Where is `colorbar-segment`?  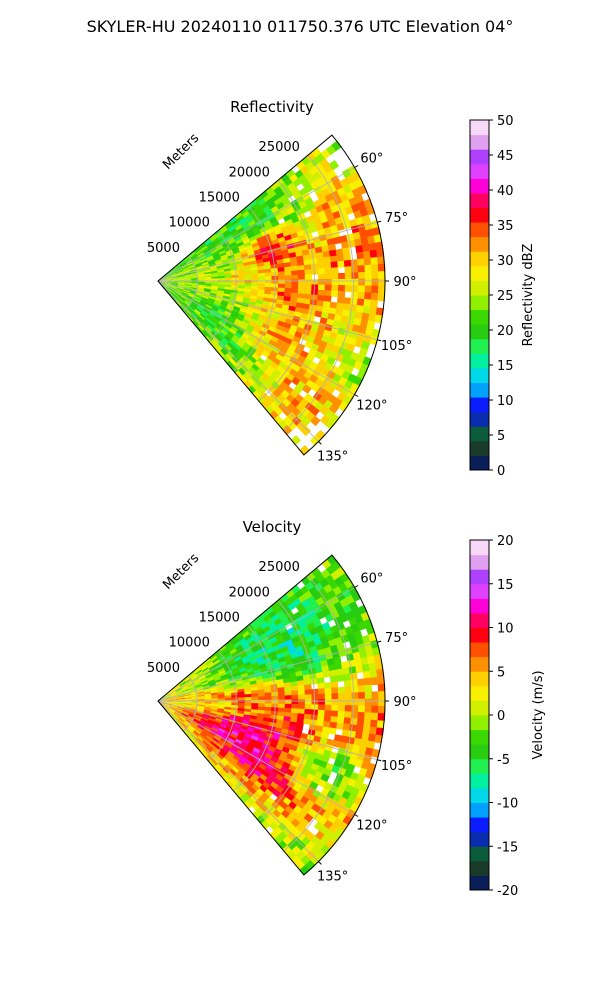 colorbar-segment is located at coordinates (479, 463).